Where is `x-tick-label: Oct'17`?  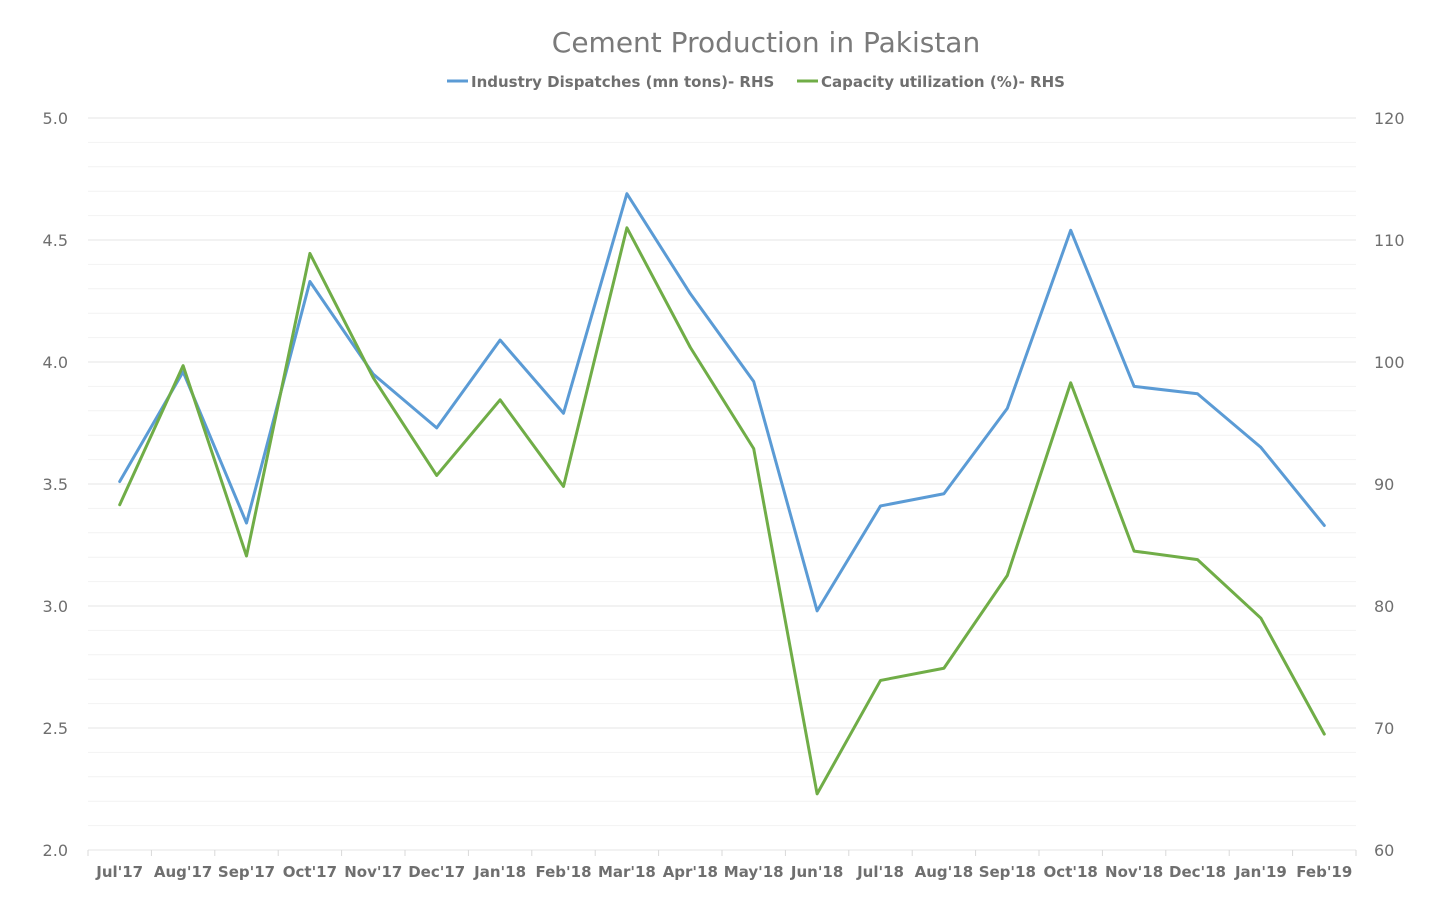 x-tick-label: Oct'17 is located at coordinates (310, 872).